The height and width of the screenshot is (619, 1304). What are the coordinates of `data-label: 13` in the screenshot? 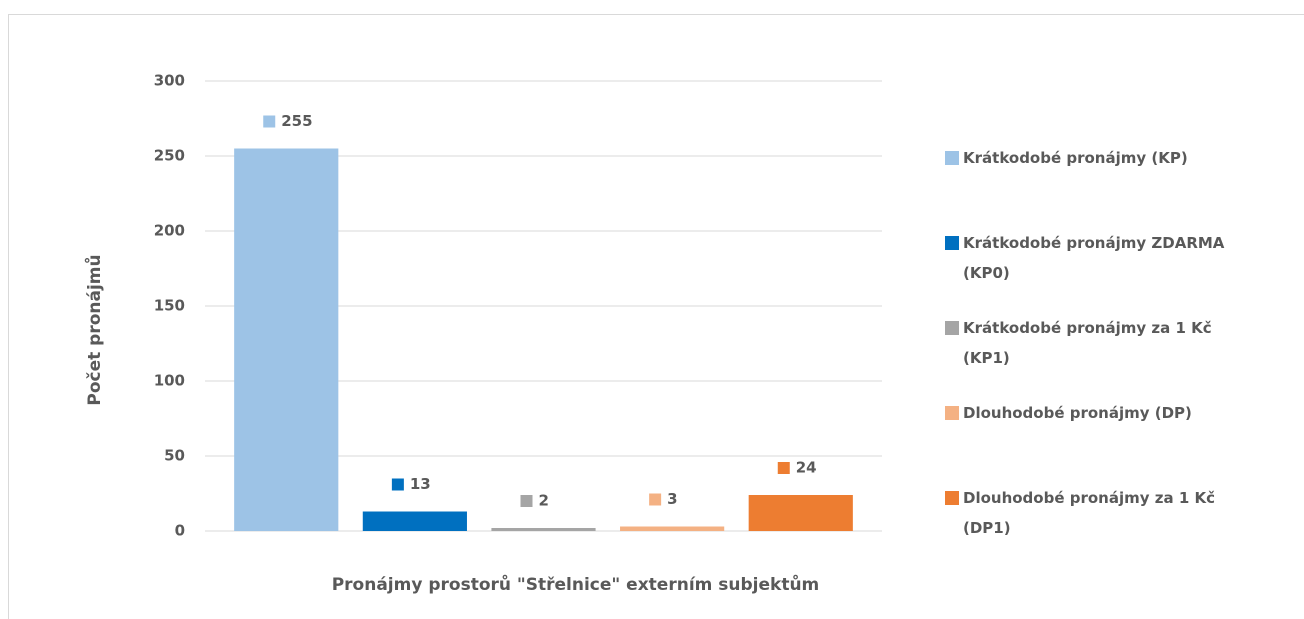 It's located at (420, 484).